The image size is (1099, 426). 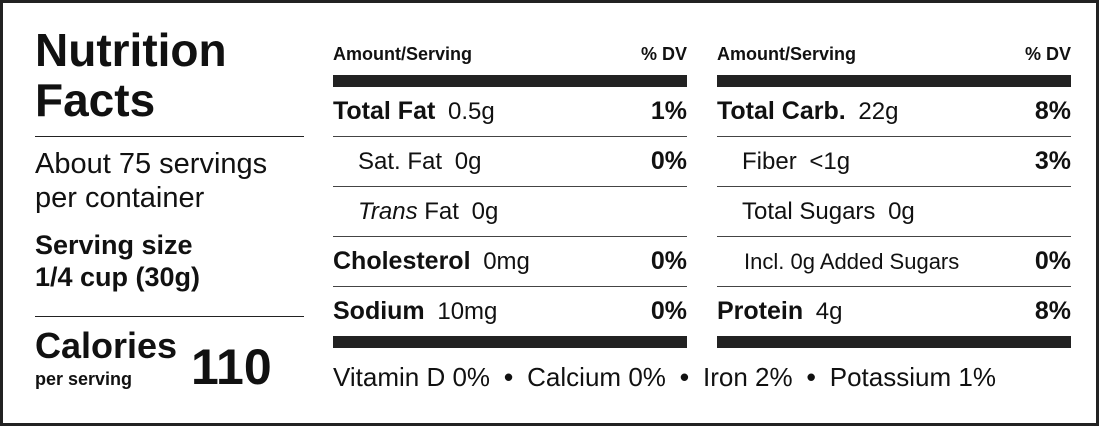 What do you see at coordinates (1052, 161) in the screenshot?
I see `percent-dv: 3%` at bounding box center [1052, 161].